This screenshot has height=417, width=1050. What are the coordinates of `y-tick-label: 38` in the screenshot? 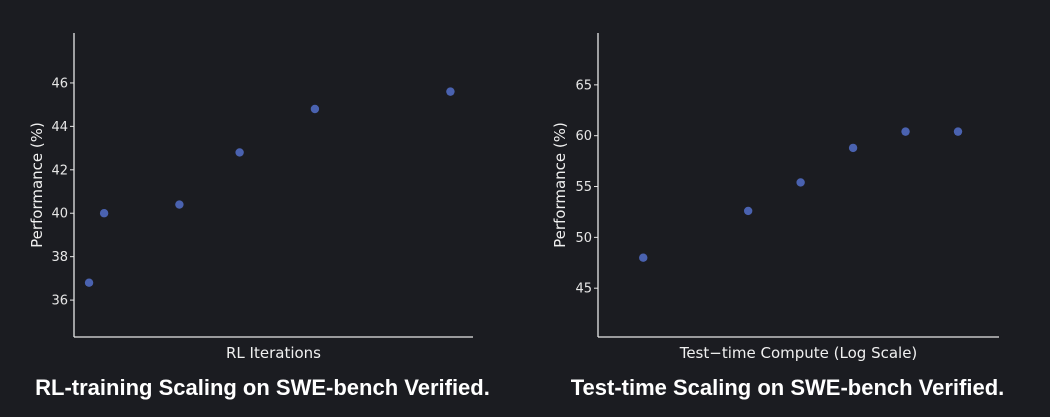 It's located at (59, 257).